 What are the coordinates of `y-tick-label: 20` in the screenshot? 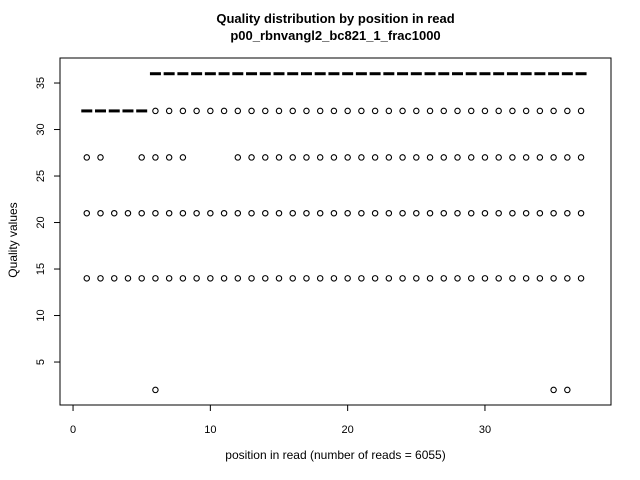 It's located at (41, 222).